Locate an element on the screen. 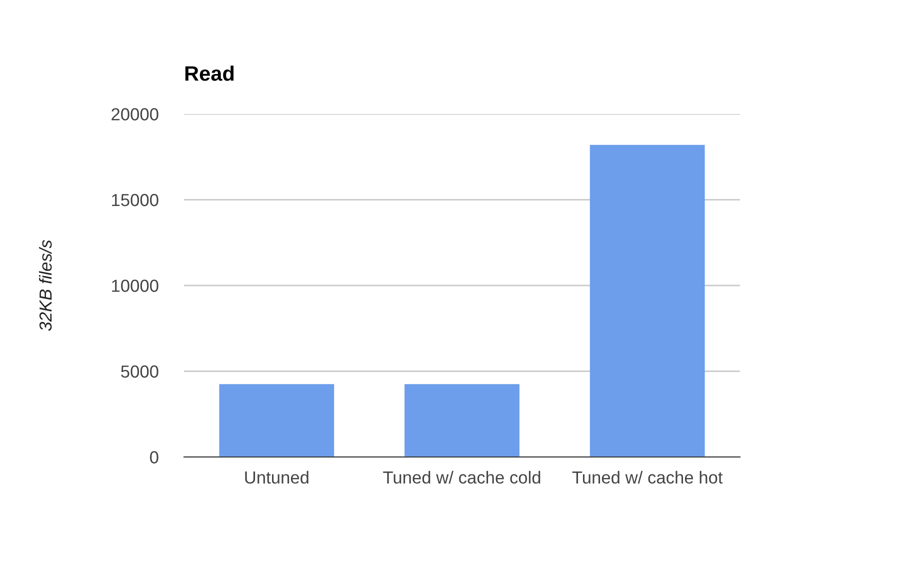 This screenshot has height=561, width=903. y-tick-label: 15000 is located at coordinates (135, 200).